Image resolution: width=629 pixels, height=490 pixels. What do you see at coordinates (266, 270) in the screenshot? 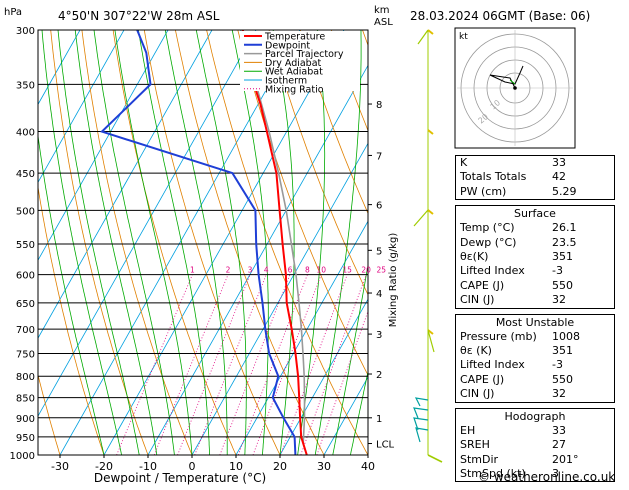
I see `mixing-ratio-label: 4` at bounding box center [266, 270].